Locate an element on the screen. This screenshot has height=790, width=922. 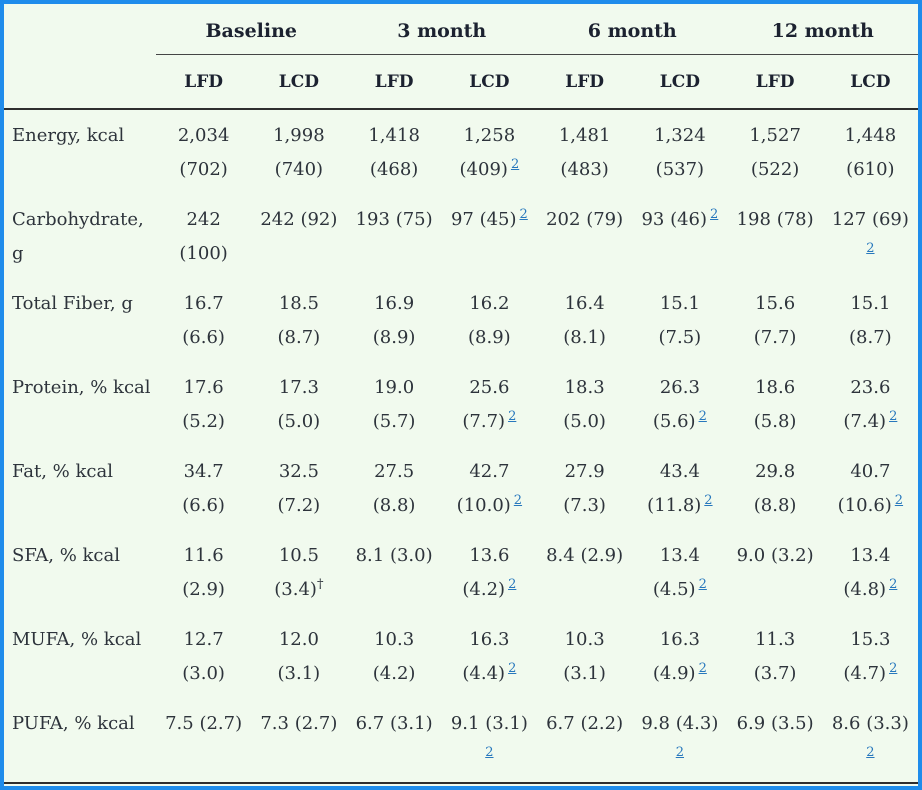
cell-sd: (8.8) is located at coordinates (394, 505).